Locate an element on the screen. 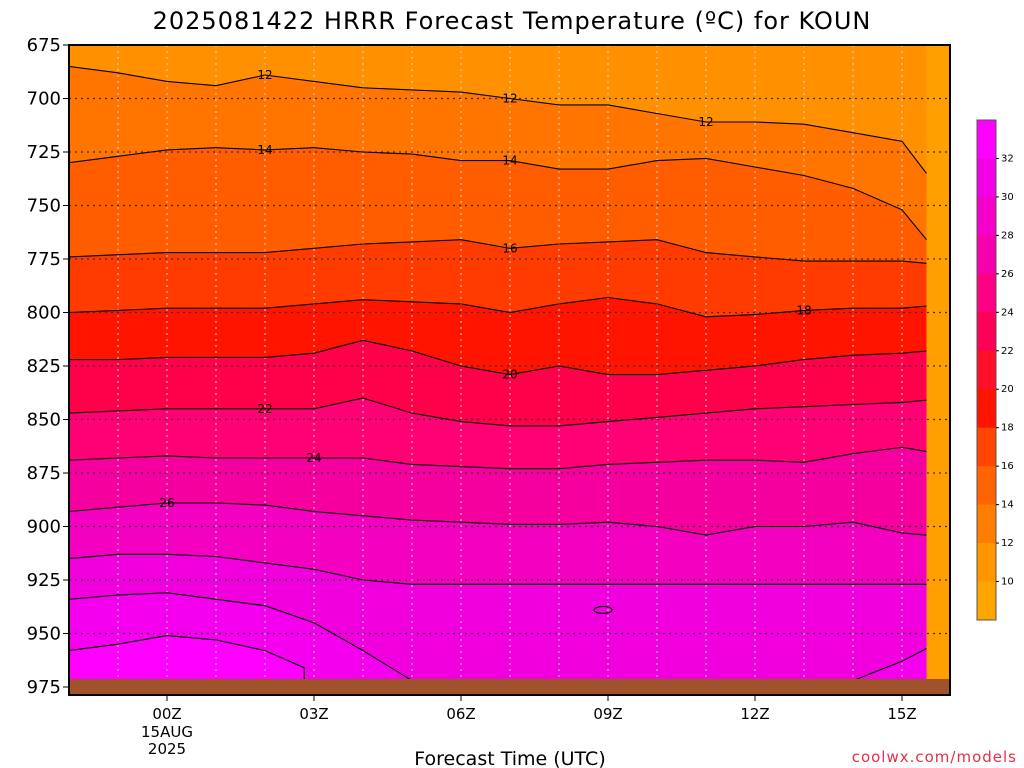 The width and height of the screenshot is (1024, 768). isotherm-label-22-0: 22 is located at coordinates (264, 409).